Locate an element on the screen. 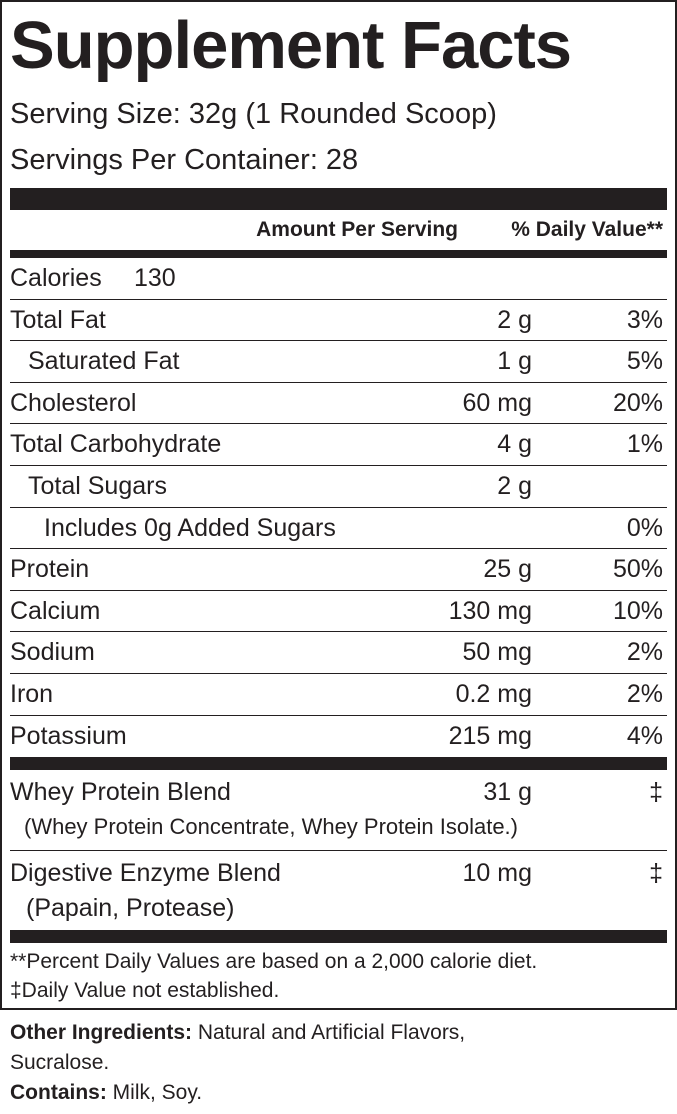  nutrient-name: Calcium is located at coordinates (55, 610).